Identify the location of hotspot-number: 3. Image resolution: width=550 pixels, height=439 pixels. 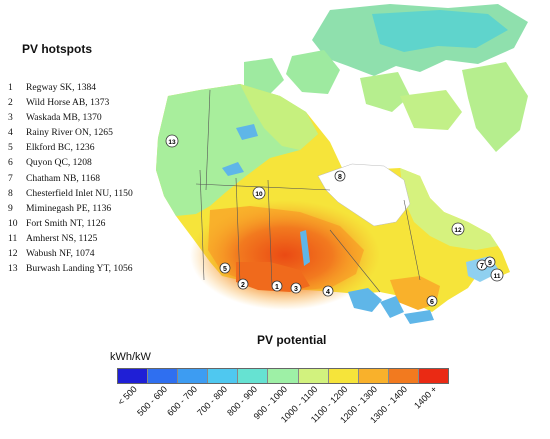
(10, 118).